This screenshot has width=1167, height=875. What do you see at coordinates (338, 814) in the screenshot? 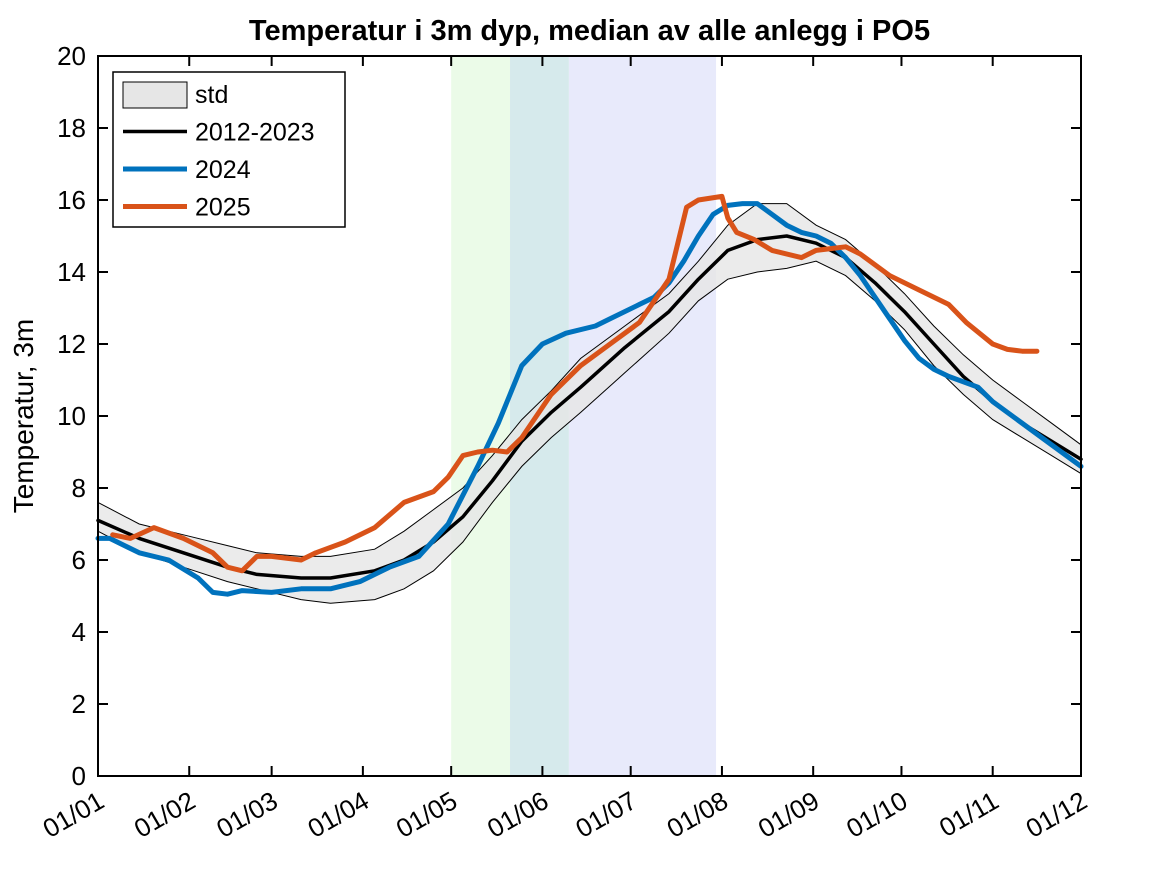
I see `x-tick-label: 01/04` at bounding box center [338, 814].